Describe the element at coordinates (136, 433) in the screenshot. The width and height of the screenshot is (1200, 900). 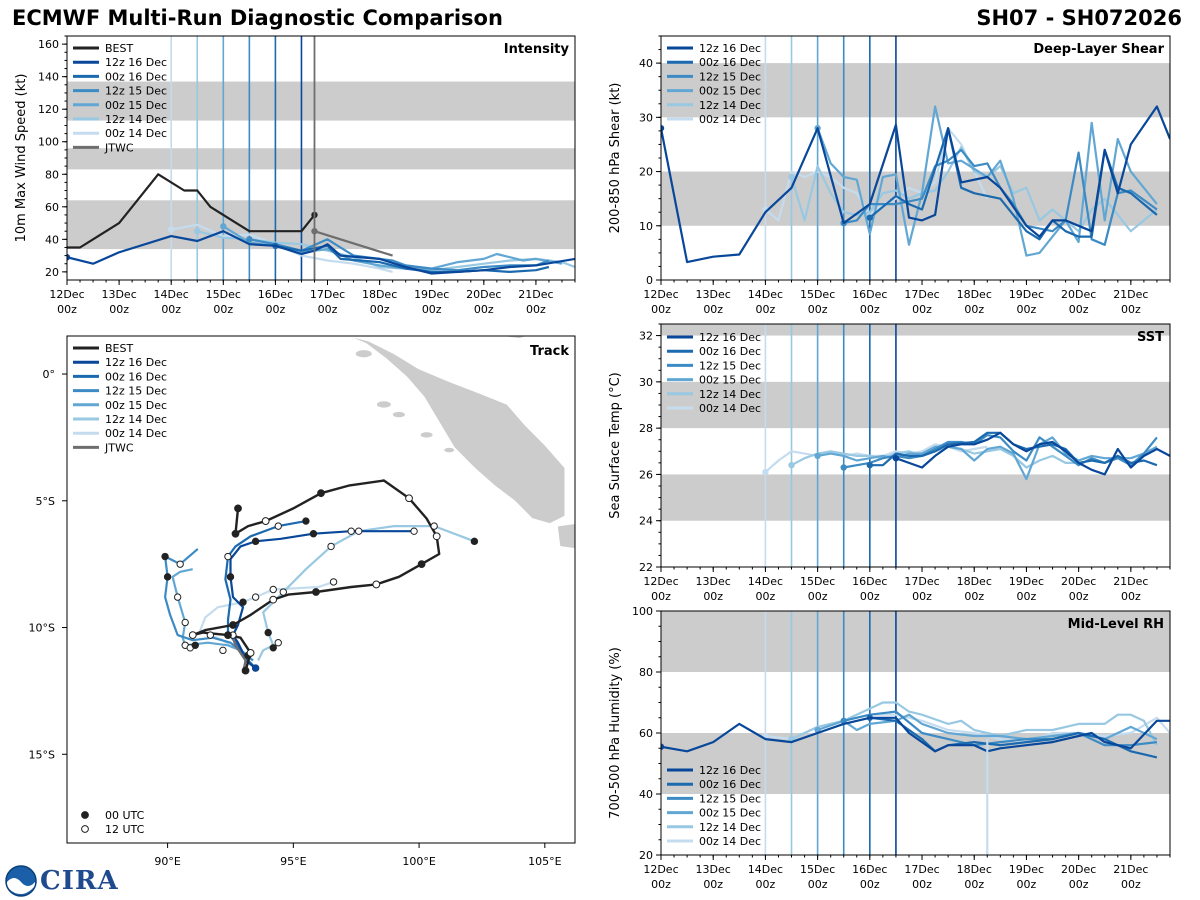
I see `legend-label: 00z 14 Dec` at that location.